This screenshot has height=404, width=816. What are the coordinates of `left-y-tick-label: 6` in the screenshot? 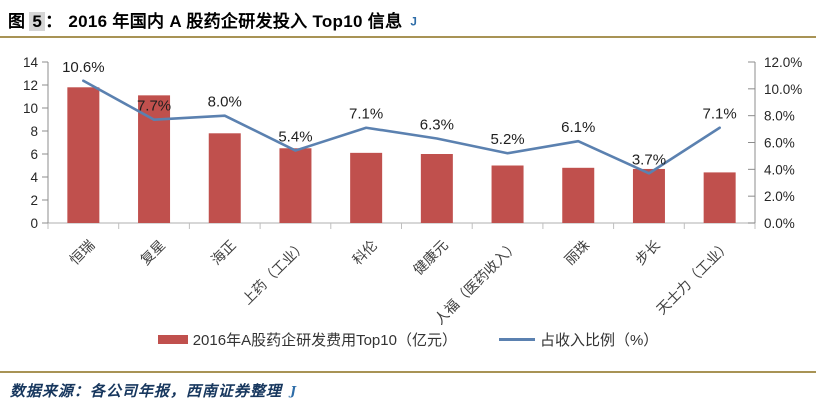 It's located at (34, 154).